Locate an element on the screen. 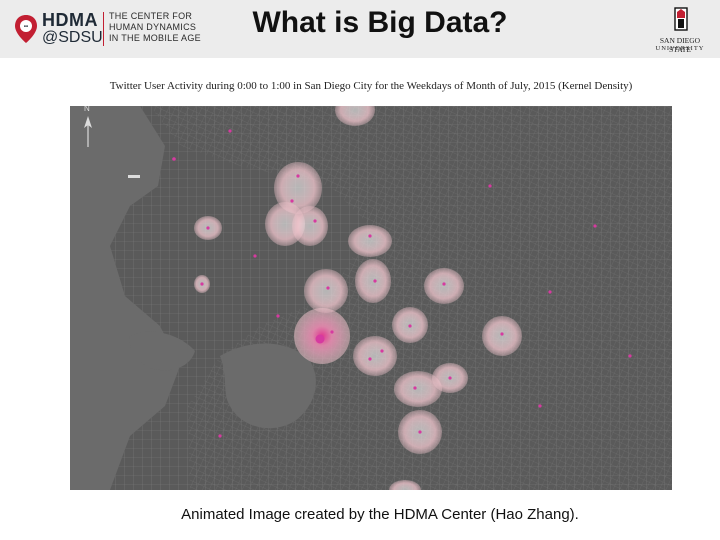  north-arrow-icon is located at coordinates (88, 131).